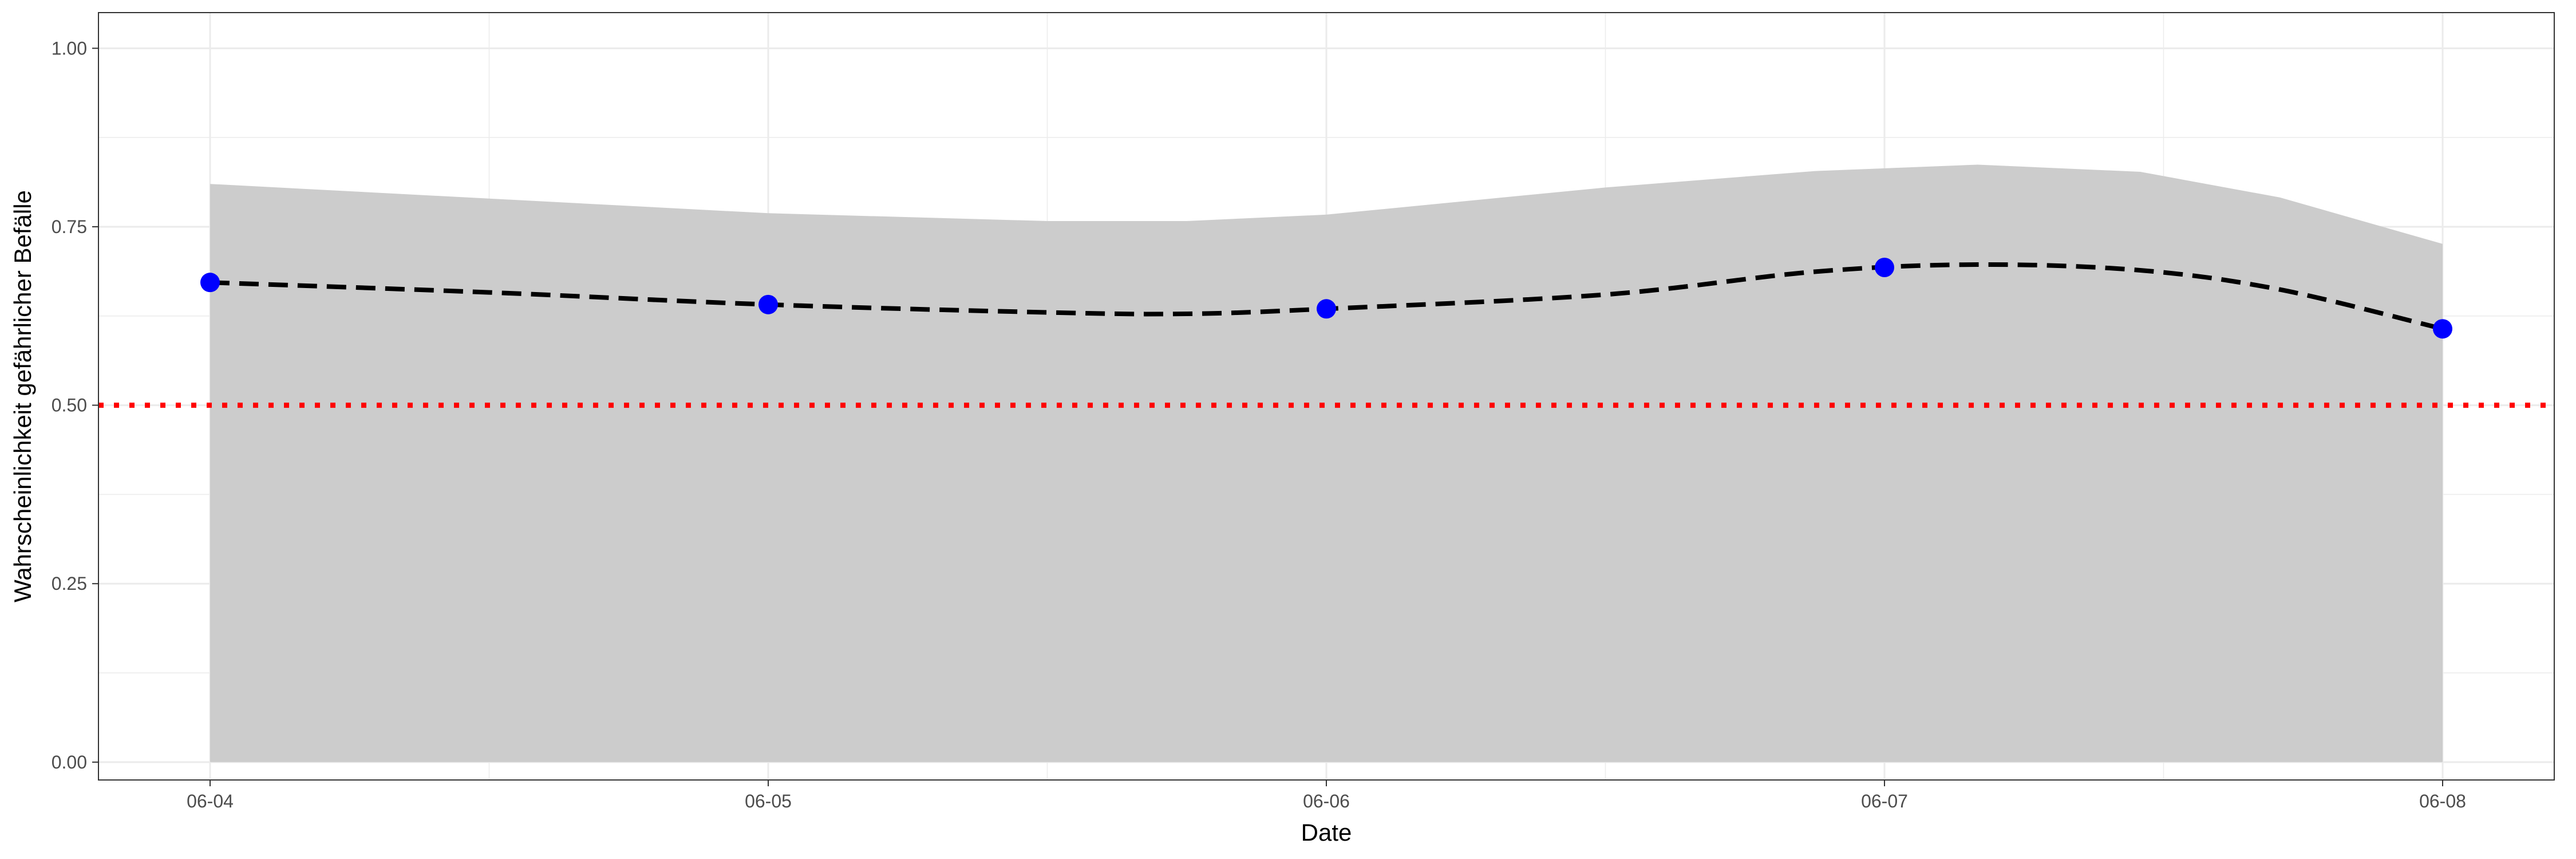 Image resolution: width=2576 pixels, height=859 pixels. I want to click on trend-line, so click(1326, 297).